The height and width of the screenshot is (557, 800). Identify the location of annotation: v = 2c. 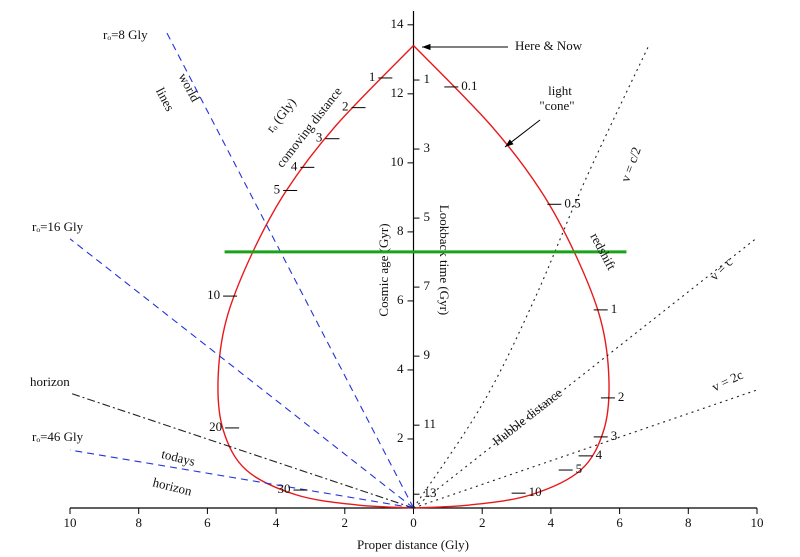
(727, 380).